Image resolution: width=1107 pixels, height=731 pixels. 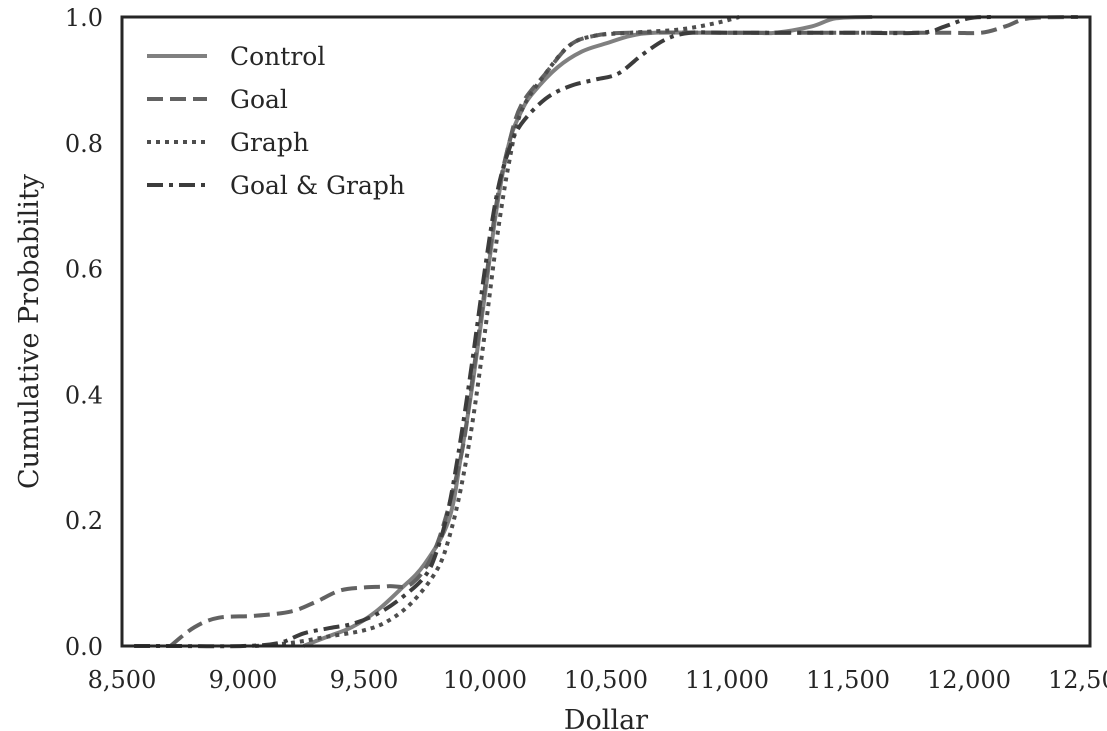 What do you see at coordinates (727, 680) in the screenshot?
I see `x-tick-label: 11,000` at bounding box center [727, 680].